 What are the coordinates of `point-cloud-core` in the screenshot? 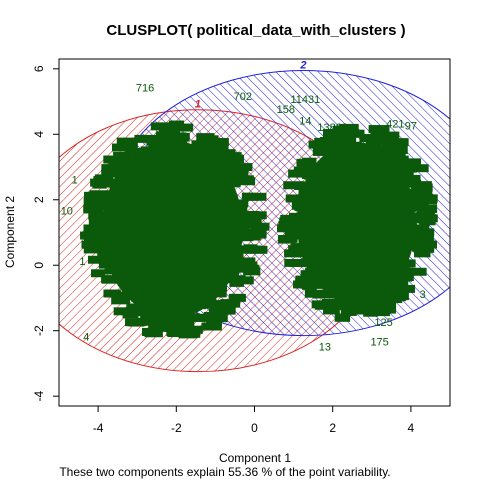 It's located at (356, 223).